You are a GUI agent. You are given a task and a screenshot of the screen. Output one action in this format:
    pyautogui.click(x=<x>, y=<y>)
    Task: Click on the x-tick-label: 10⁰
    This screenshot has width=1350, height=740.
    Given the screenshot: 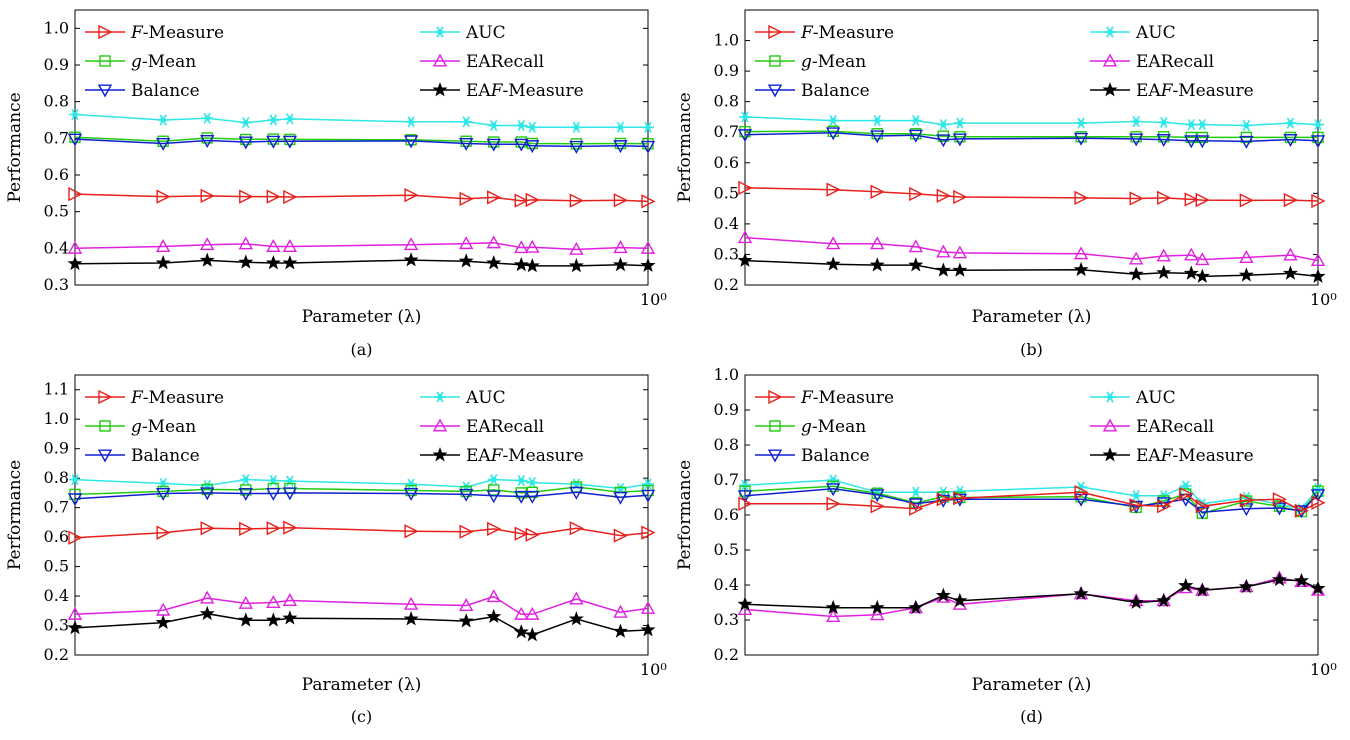 What is the action you would take?
    pyautogui.click(x=653, y=299)
    